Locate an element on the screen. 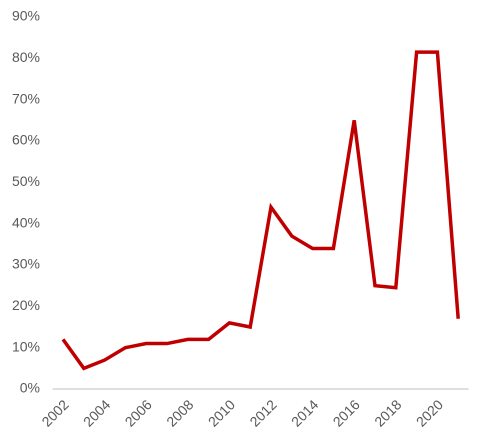  y-tick-label: 20% is located at coordinates (26, 305).